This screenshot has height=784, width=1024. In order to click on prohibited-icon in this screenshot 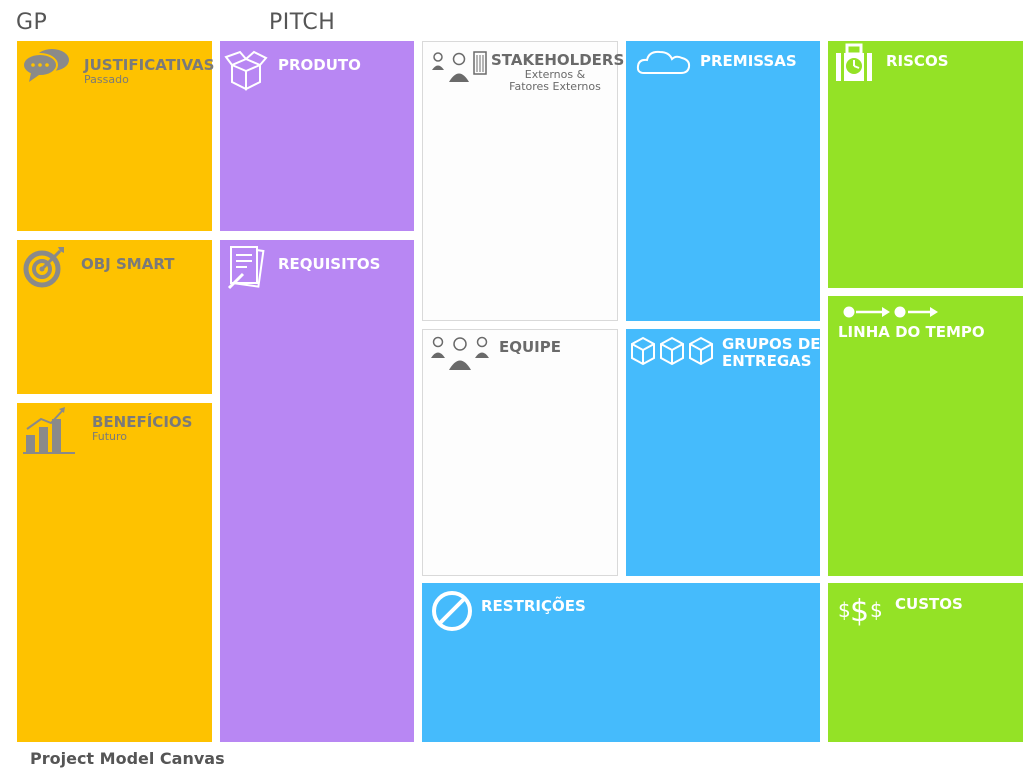, I will do `click(452, 611)`.